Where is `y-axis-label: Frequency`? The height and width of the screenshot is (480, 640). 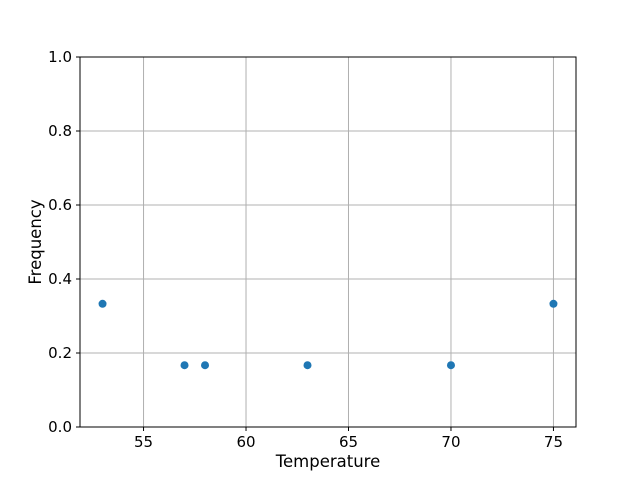 y-axis-label: Frequency is located at coordinates (35, 241).